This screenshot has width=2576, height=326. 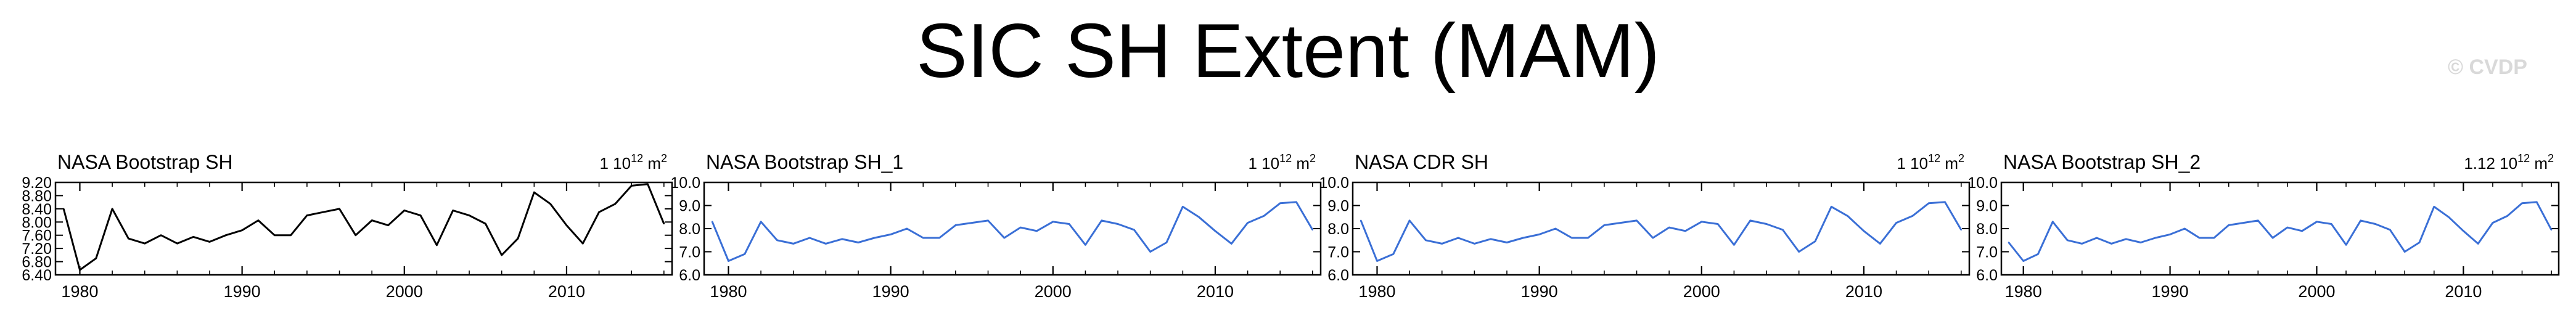 What do you see at coordinates (37, 262) in the screenshot?
I see `y-tick-label: 6.80` at bounding box center [37, 262].